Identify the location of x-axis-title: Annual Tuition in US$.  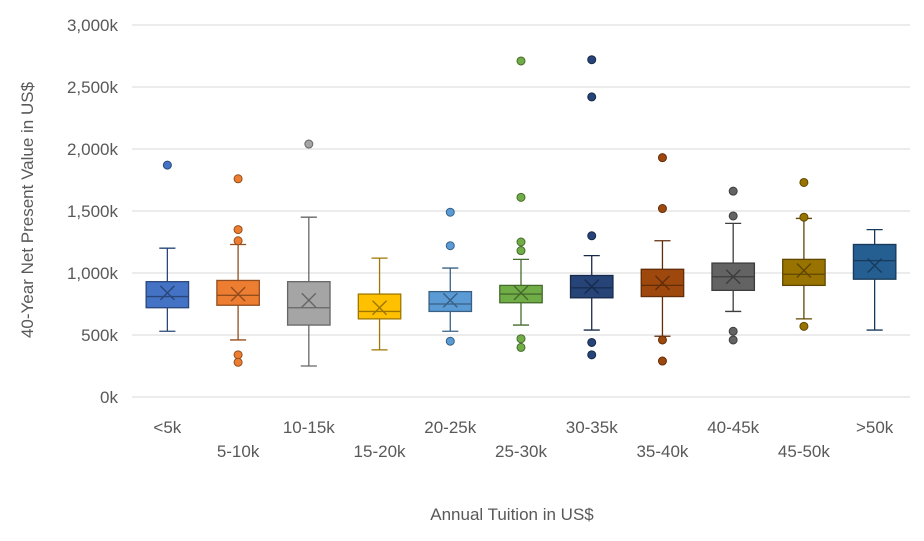
(512, 514).